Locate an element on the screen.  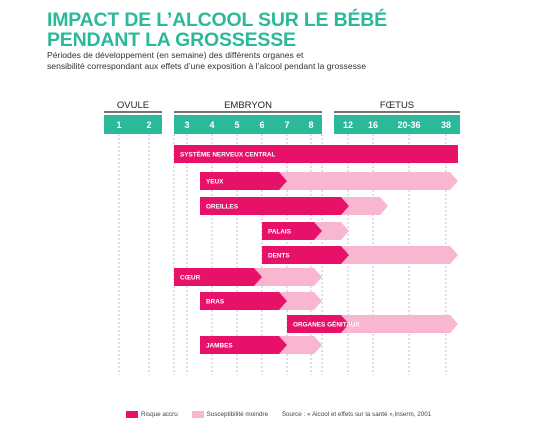
week-tick-label: 20-36 is located at coordinates (408, 125).